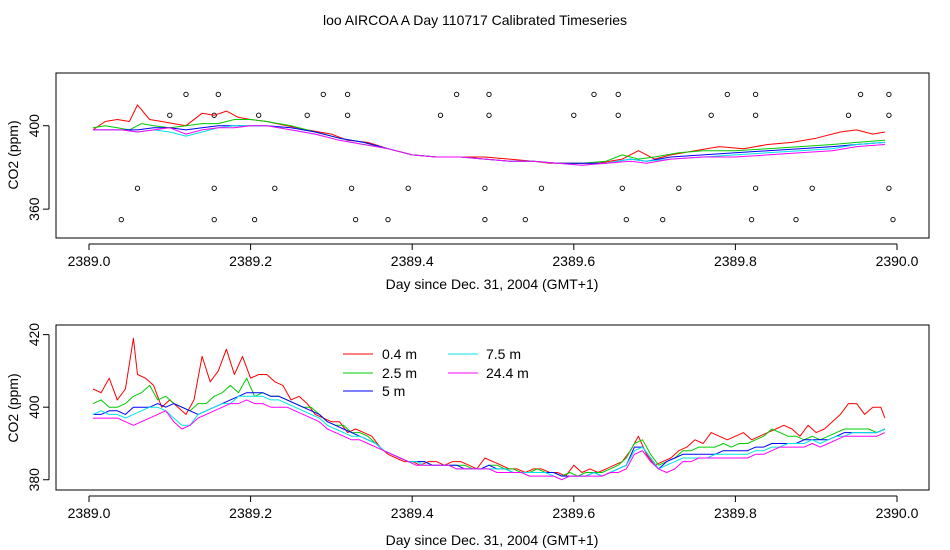  I want to click on legend-label-0: 0.4 m, so click(399, 354).